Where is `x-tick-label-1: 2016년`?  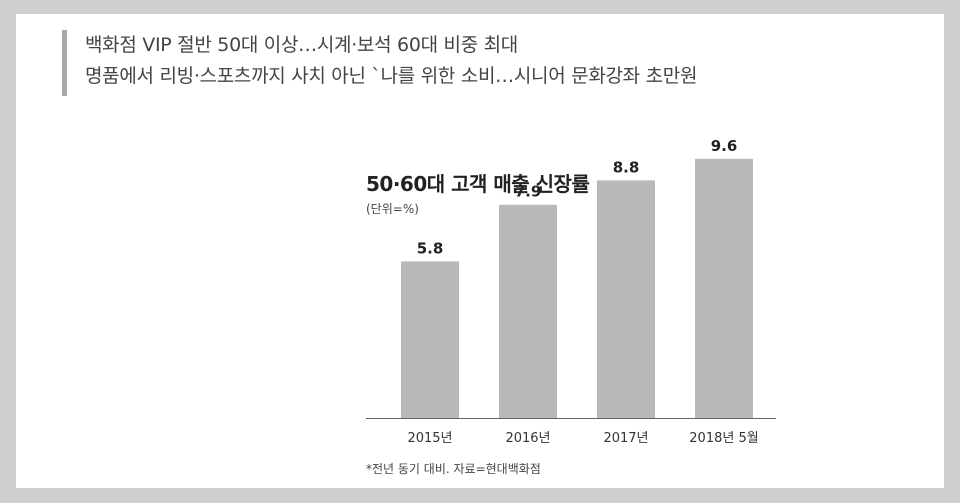 x-tick-label-1: 2016년 is located at coordinates (527, 438).